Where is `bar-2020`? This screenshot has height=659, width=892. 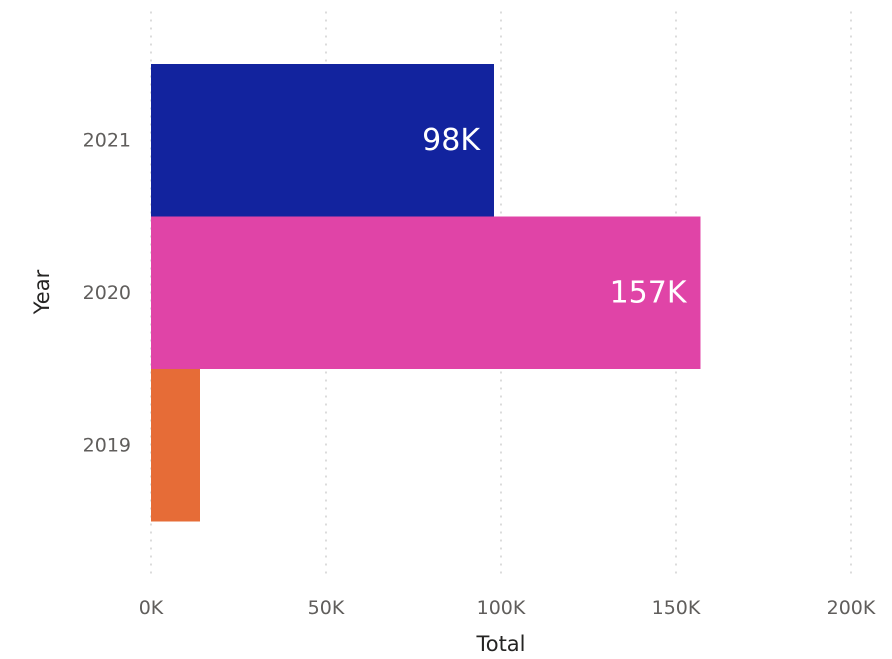 bar-2020 is located at coordinates (426, 293).